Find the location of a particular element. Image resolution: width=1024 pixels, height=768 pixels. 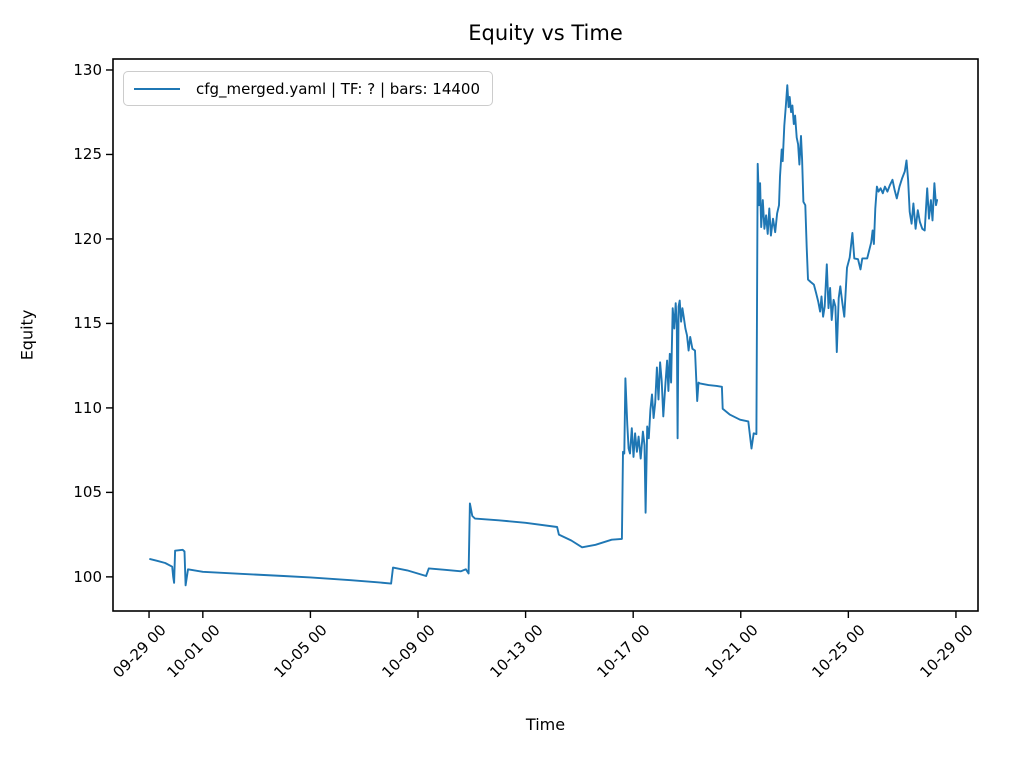

x-tick-marks is located at coordinates (552, 614).